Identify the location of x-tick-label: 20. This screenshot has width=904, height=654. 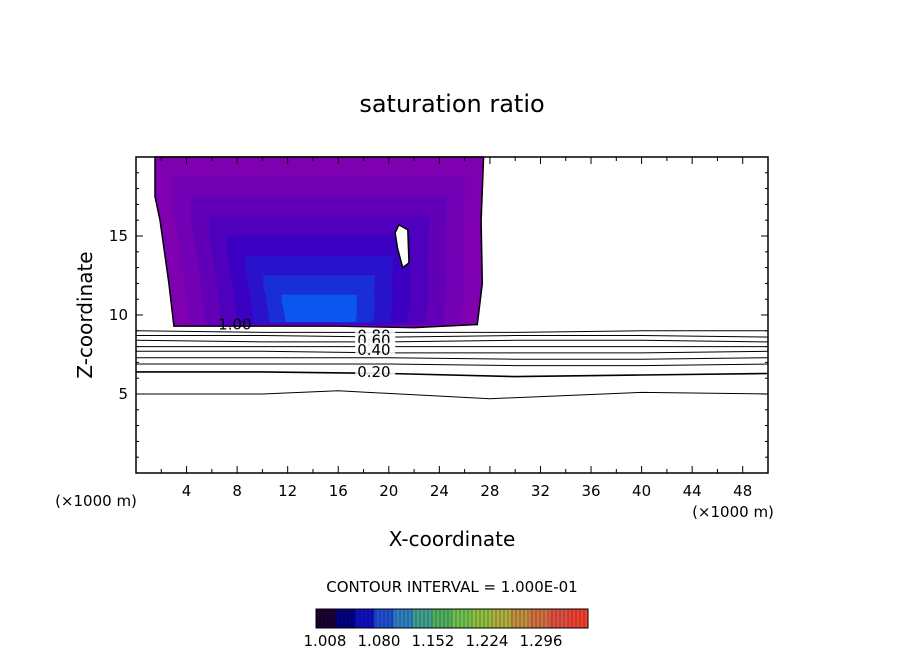
(388, 491).